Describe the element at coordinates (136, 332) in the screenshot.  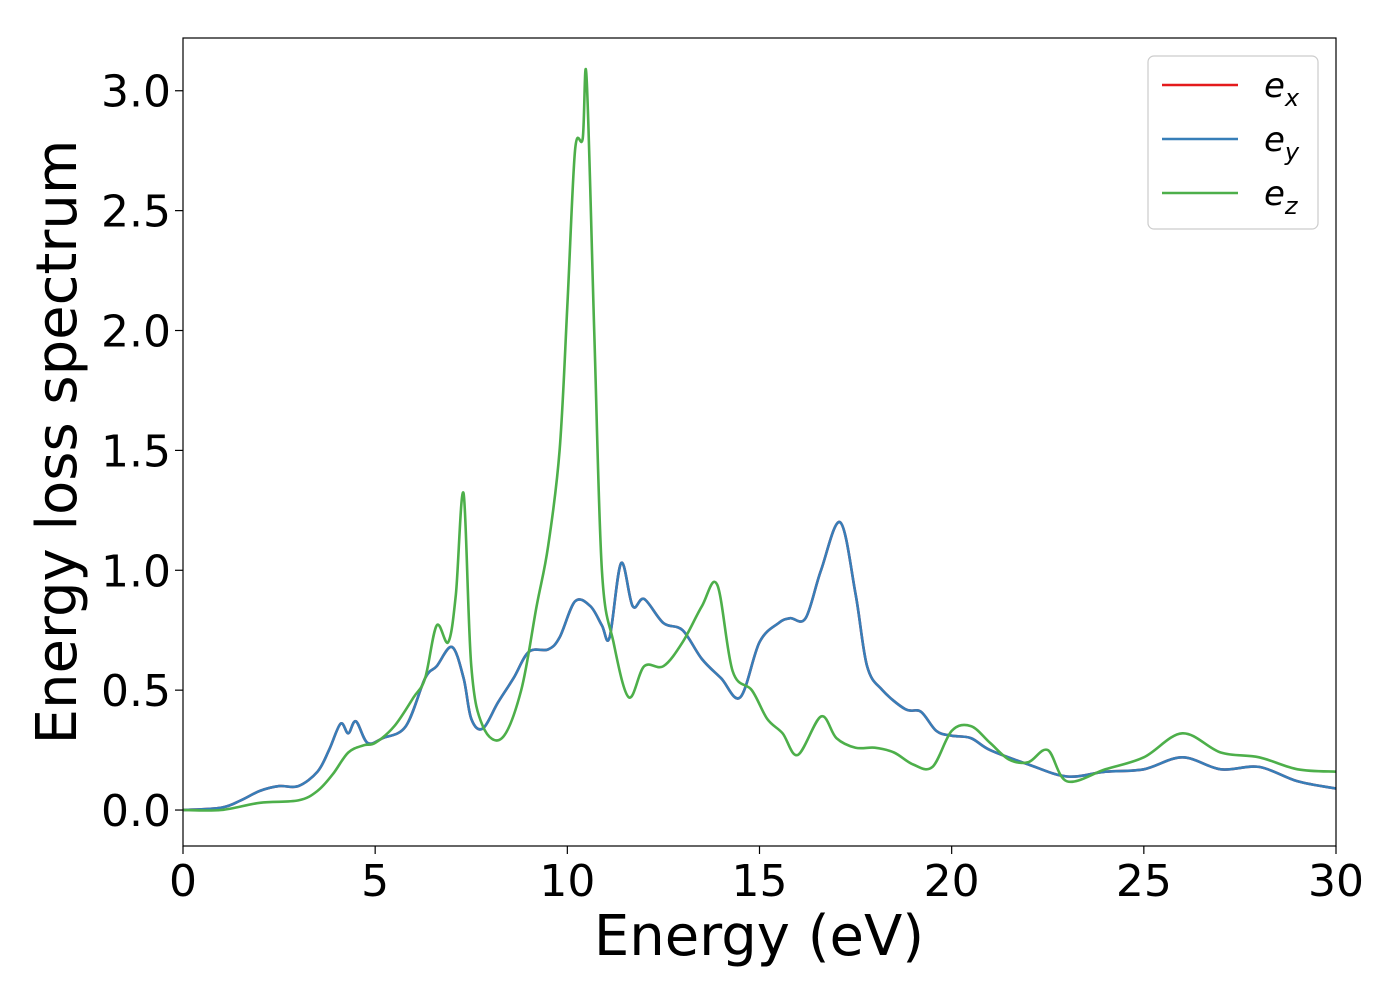
I see `y-tick-label: 2.0` at that location.